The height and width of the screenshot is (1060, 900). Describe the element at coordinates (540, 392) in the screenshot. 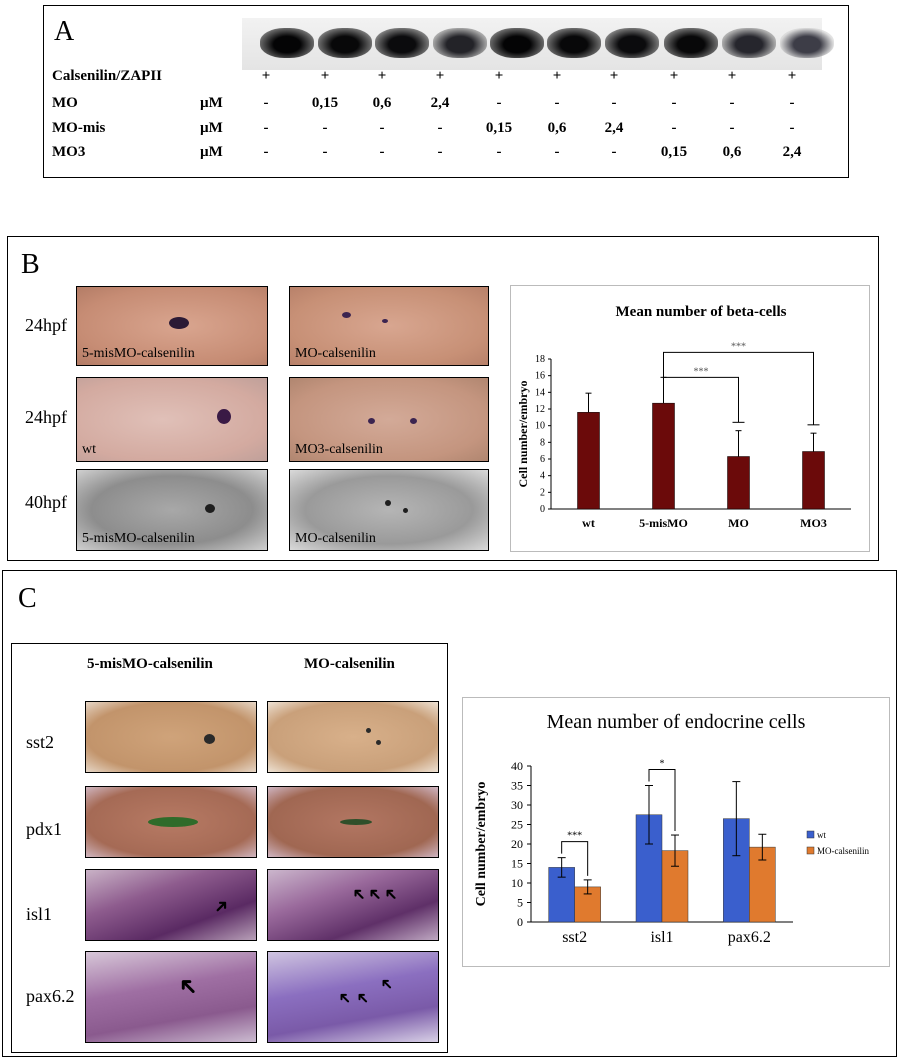

I see `y-tick-label: 14` at that location.